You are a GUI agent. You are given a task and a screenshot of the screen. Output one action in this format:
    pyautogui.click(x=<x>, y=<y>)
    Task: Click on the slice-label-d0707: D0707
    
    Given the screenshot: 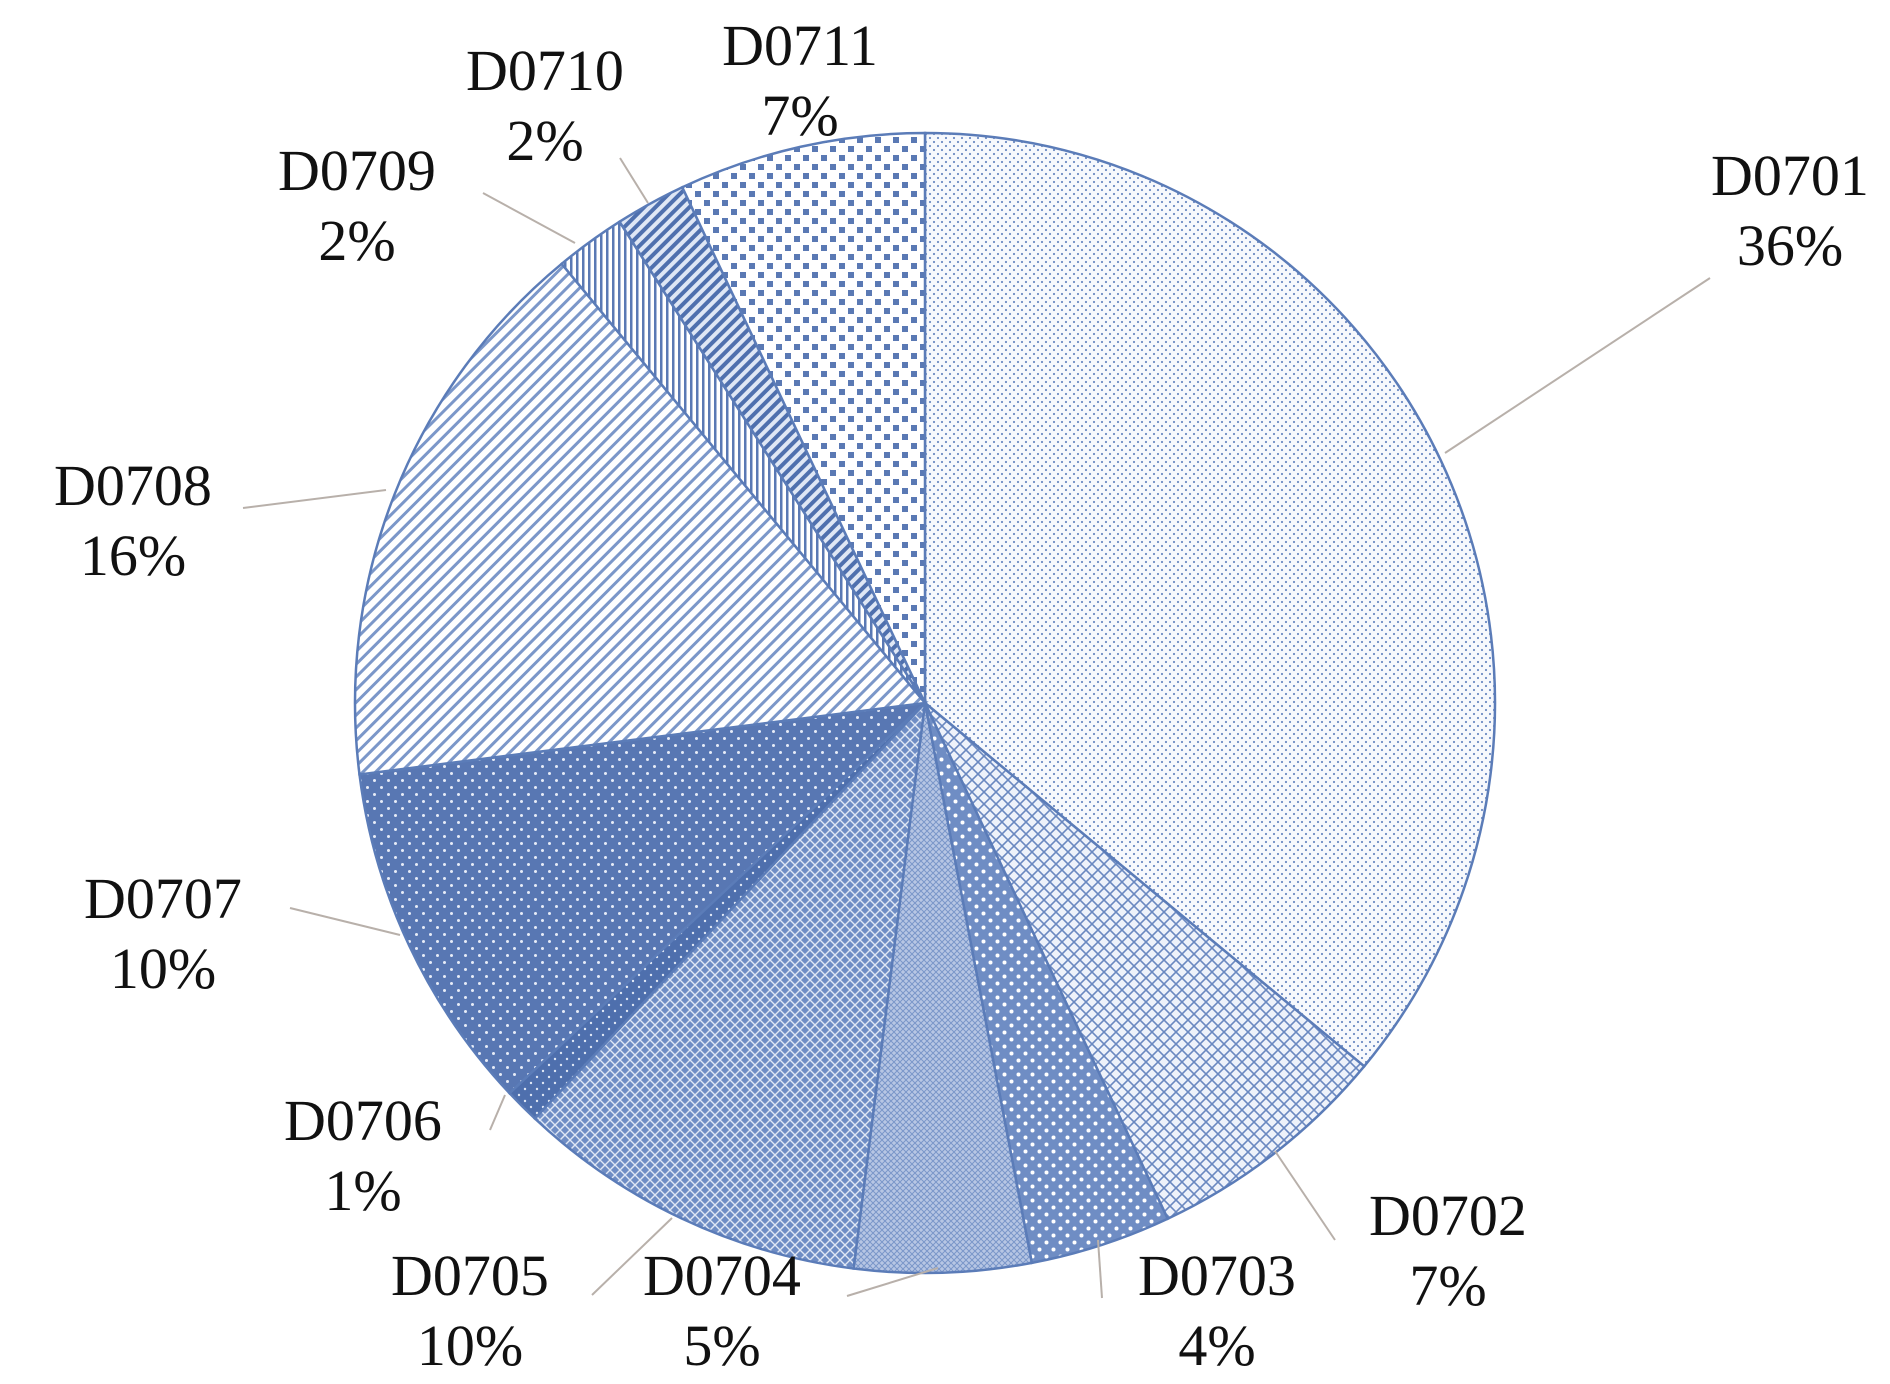 What is the action you would take?
    pyautogui.click(x=163, y=898)
    